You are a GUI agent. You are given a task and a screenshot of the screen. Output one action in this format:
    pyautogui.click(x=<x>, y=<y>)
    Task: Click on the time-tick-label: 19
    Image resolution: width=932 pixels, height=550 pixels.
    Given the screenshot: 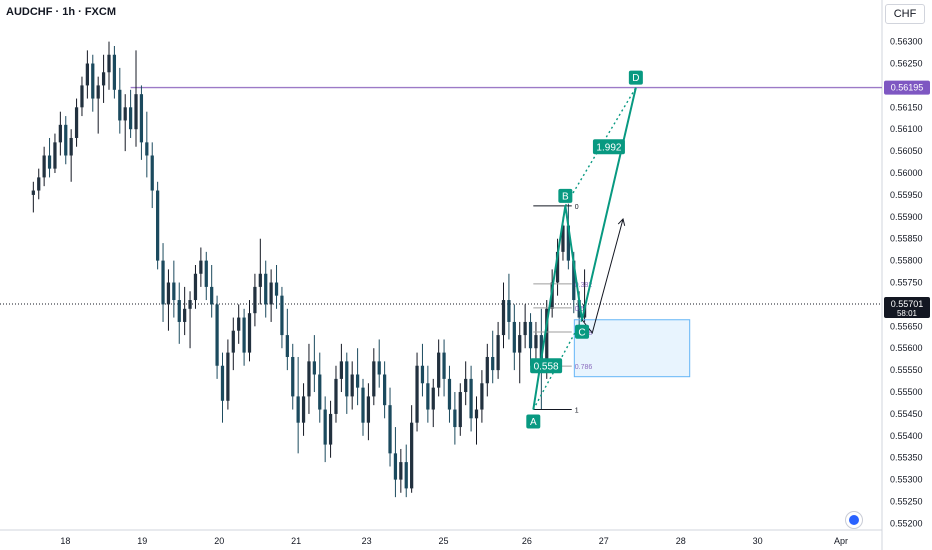 What is the action you would take?
    pyautogui.click(x=142, y=541)
    